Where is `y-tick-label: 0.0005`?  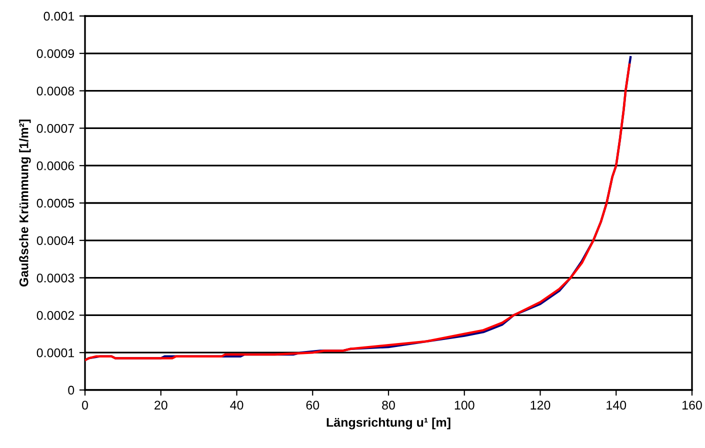 y-tick-label: 0.0005 is located at coordinates (55, 203).